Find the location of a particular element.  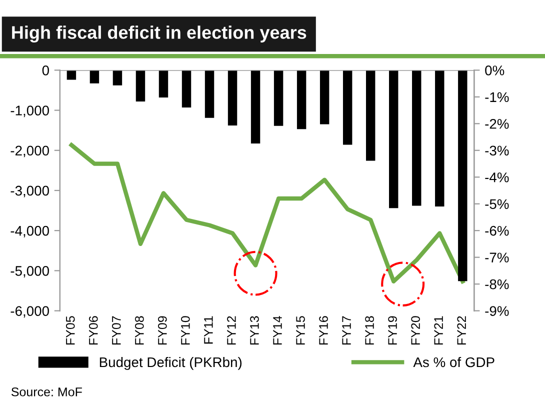

y-tick-label: -4,000 is located at coordinates (29, 232).